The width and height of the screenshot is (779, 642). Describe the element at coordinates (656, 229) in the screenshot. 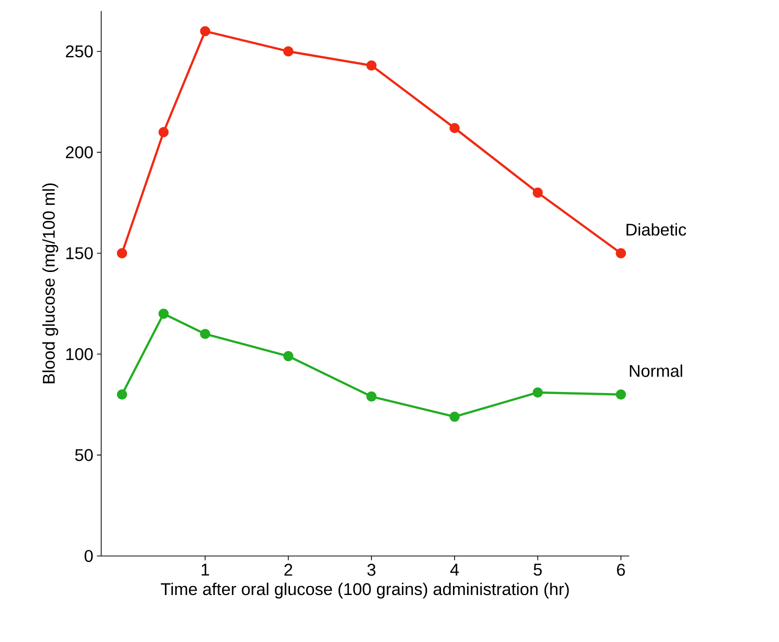

I see `series-label: Diabetic` at that location.